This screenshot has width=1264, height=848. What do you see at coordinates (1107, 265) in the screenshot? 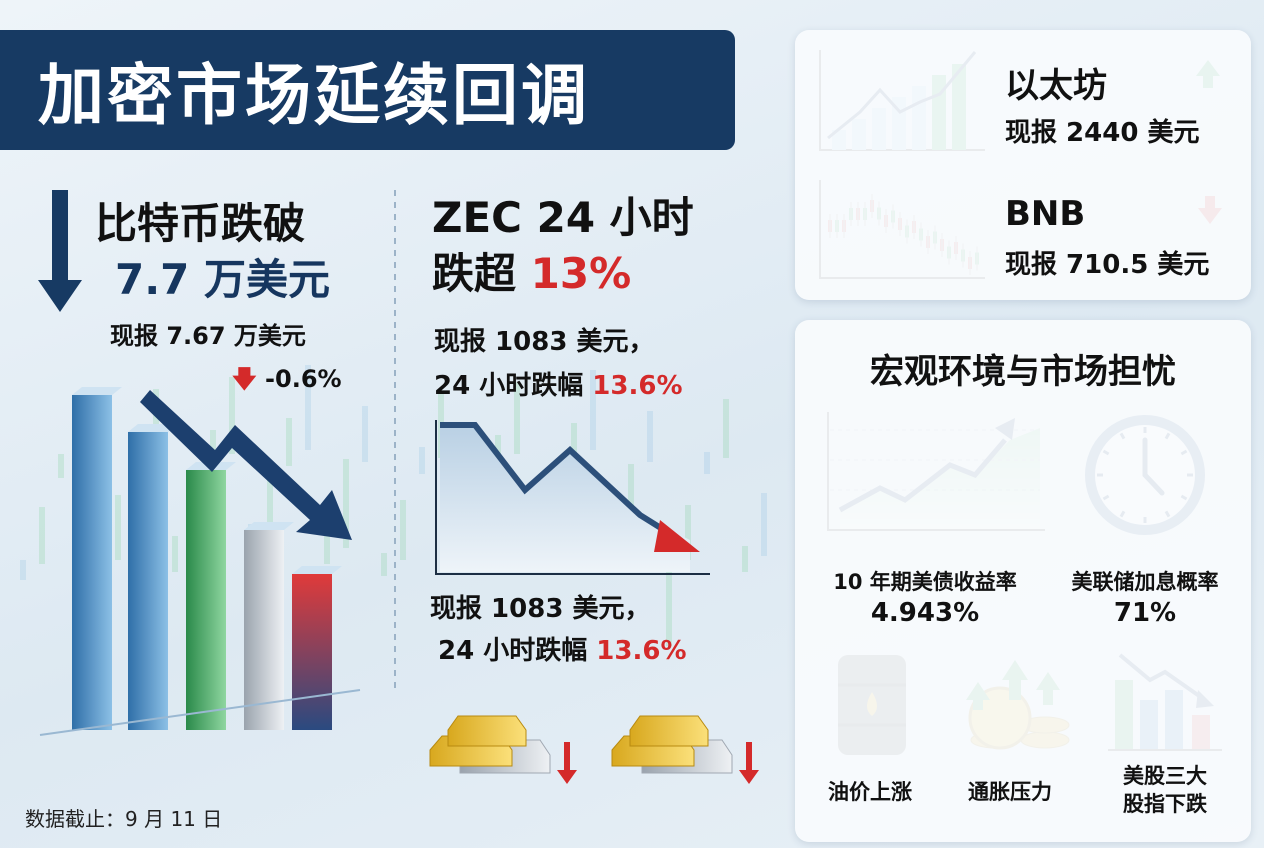
I see `bnb-price: 现报 710.5 美元` at bounding box center [1107, 265].